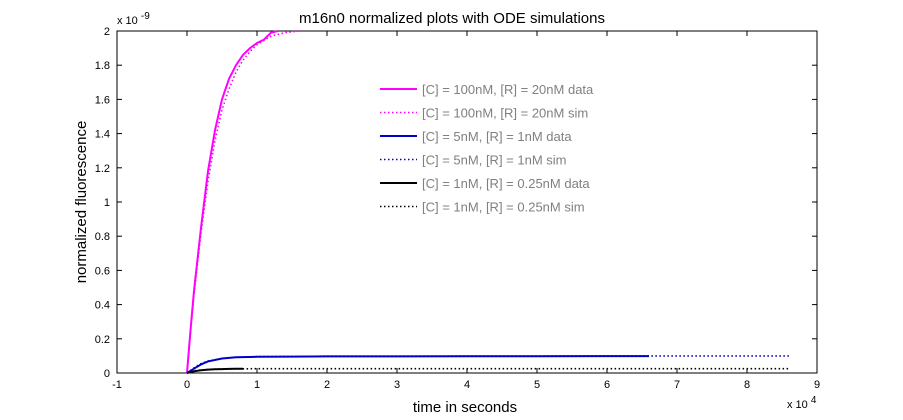 The height and width of the screenshot is (420, 903). I want to click on y-axis-multiplier: x 10 -9, so click(133, 19).